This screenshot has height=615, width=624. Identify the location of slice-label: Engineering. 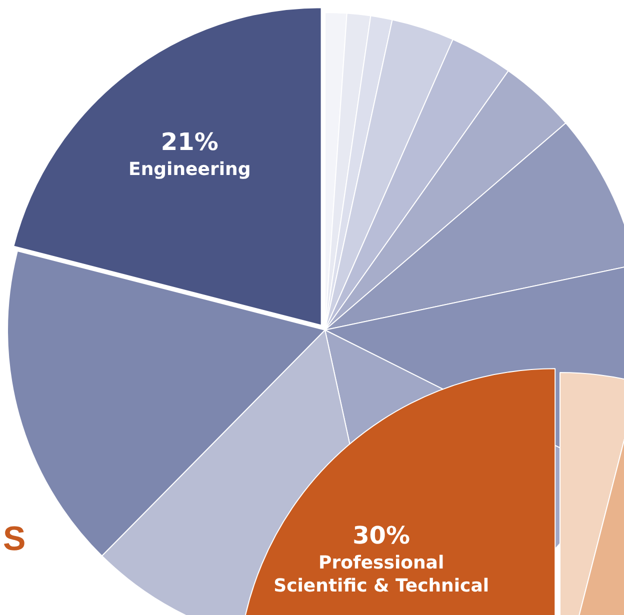
(189, 169).